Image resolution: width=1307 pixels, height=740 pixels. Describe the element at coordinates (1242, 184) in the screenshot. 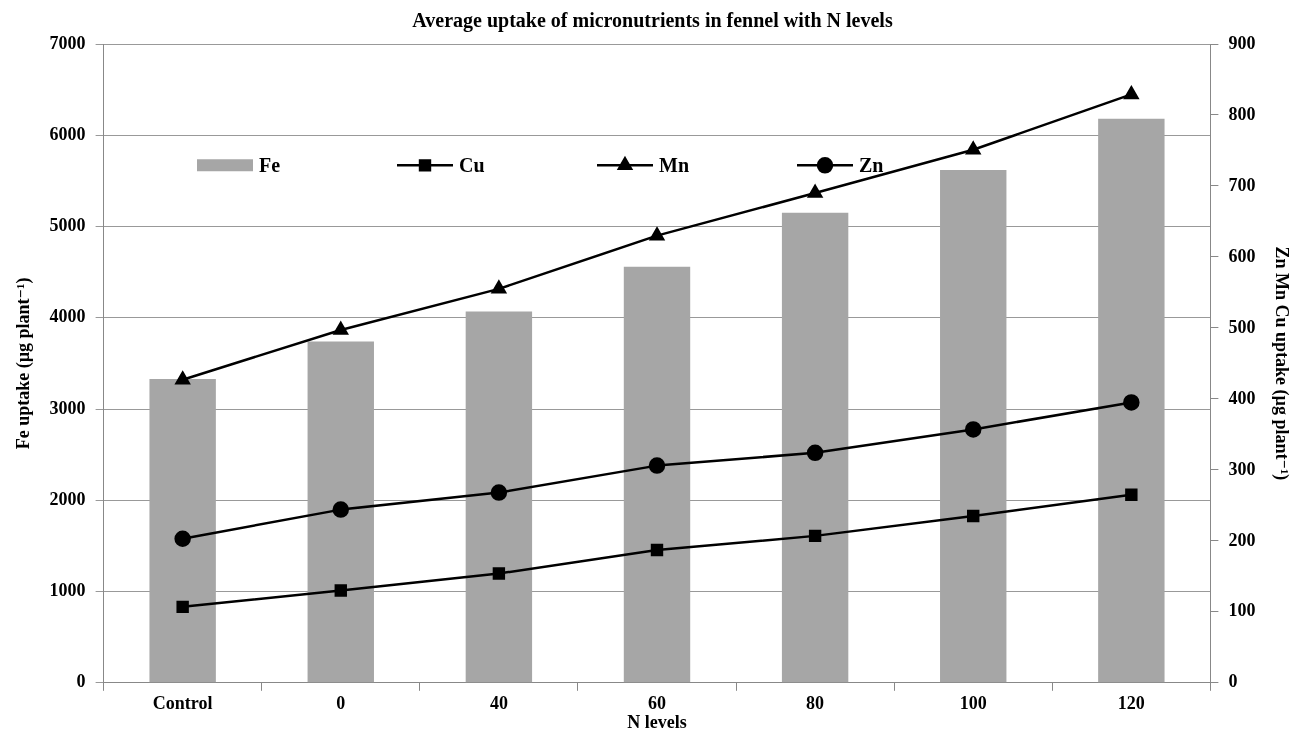

I see `y2-tick-label: 700` at that location.